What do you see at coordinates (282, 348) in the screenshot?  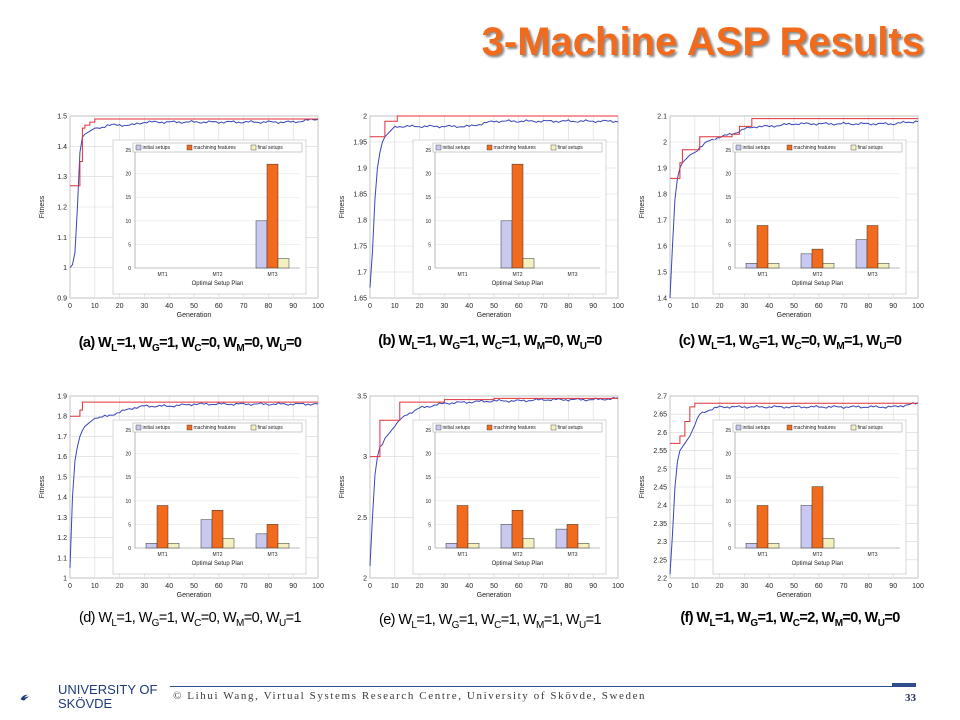 I see `caption-subscript: U` at bounding box center [282, 348].